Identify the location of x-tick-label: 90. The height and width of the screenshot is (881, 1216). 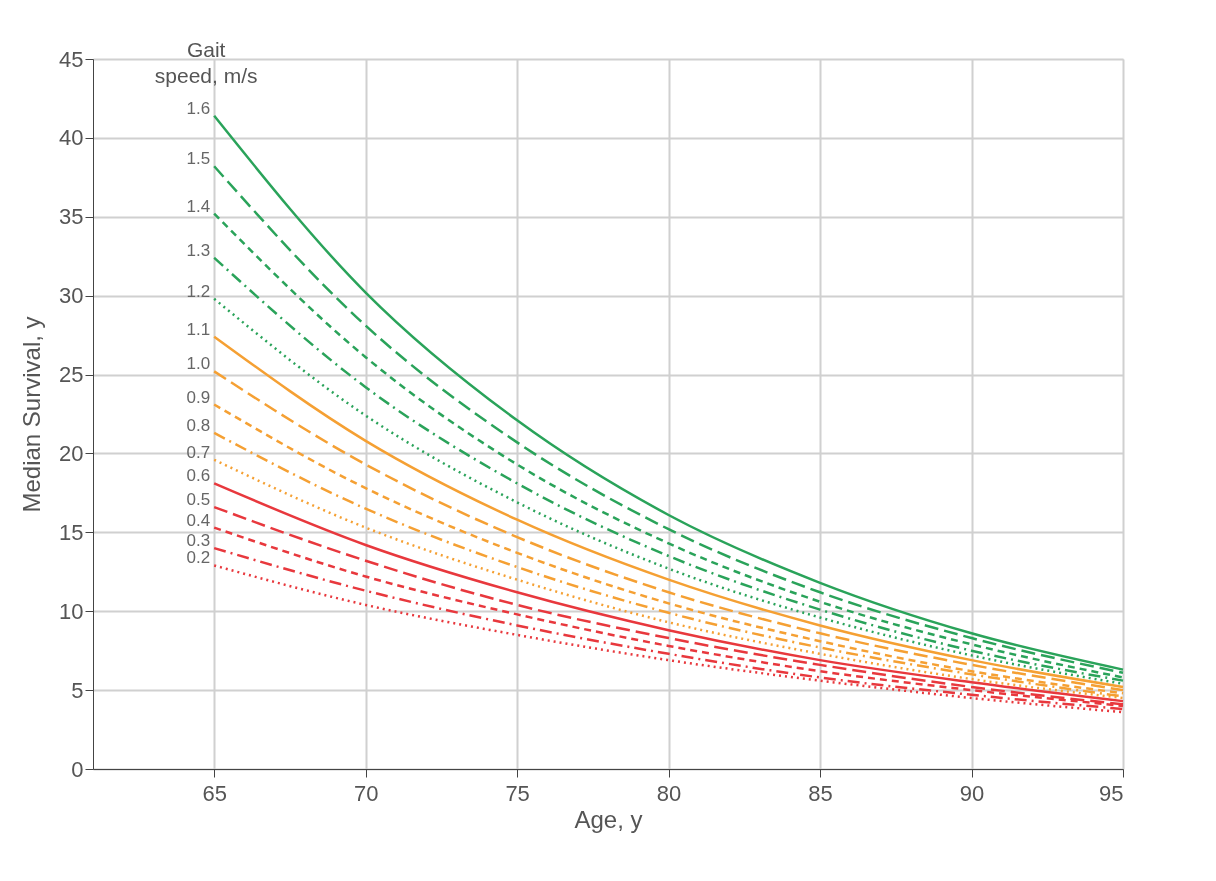
(972, 793).